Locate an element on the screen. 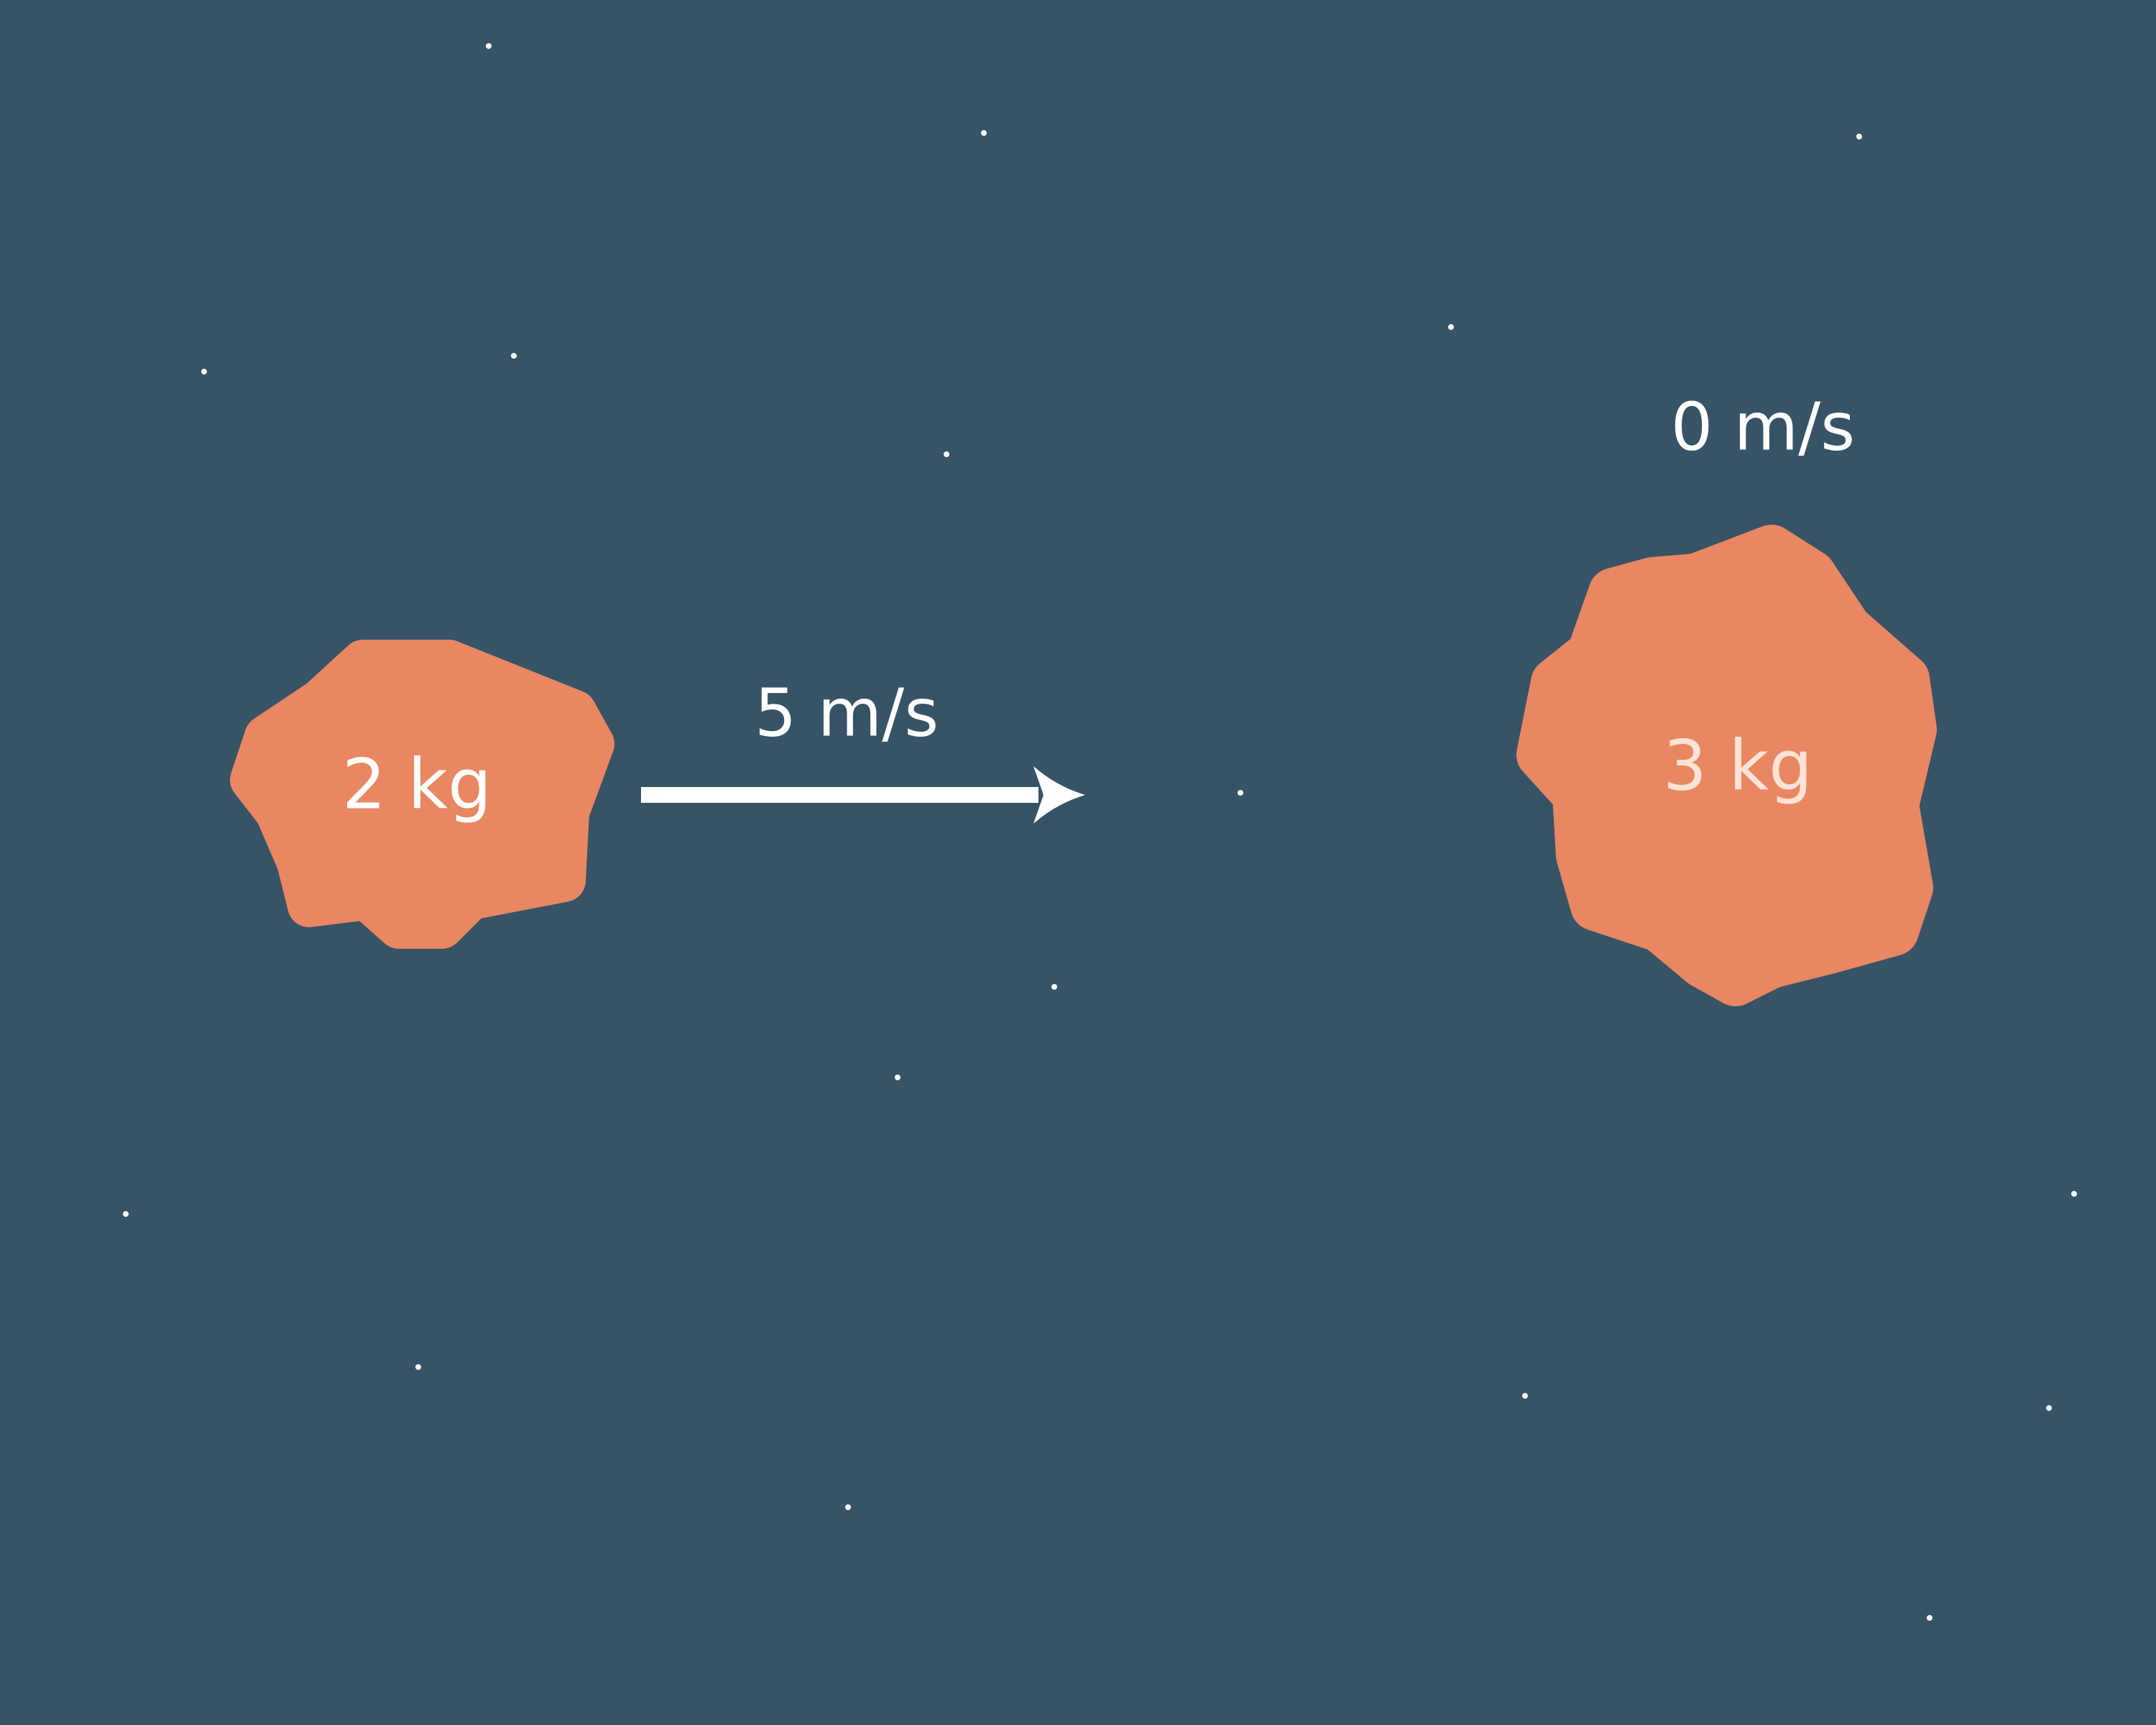  velocity-arrow is located at coordinates (863, 795).